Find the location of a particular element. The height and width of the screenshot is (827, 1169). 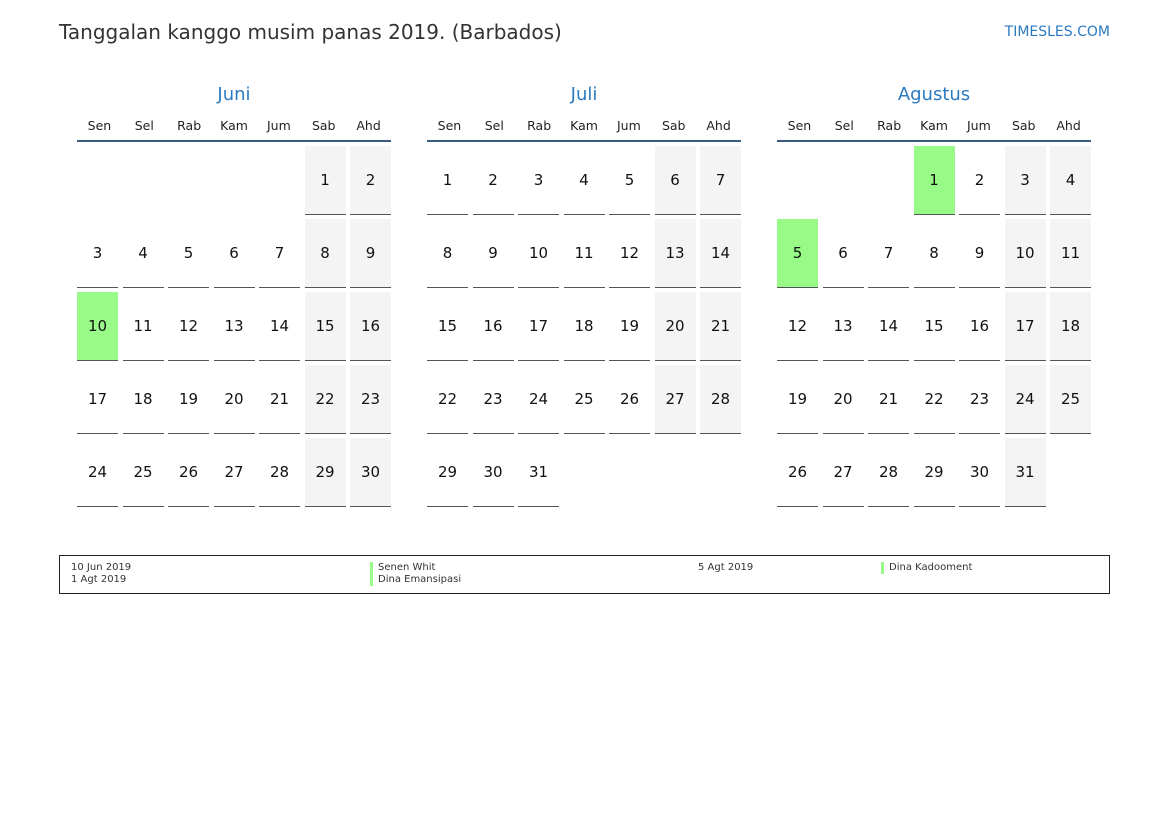

legend-name: Dina Emansipasi is located at coordinates (415, 580).